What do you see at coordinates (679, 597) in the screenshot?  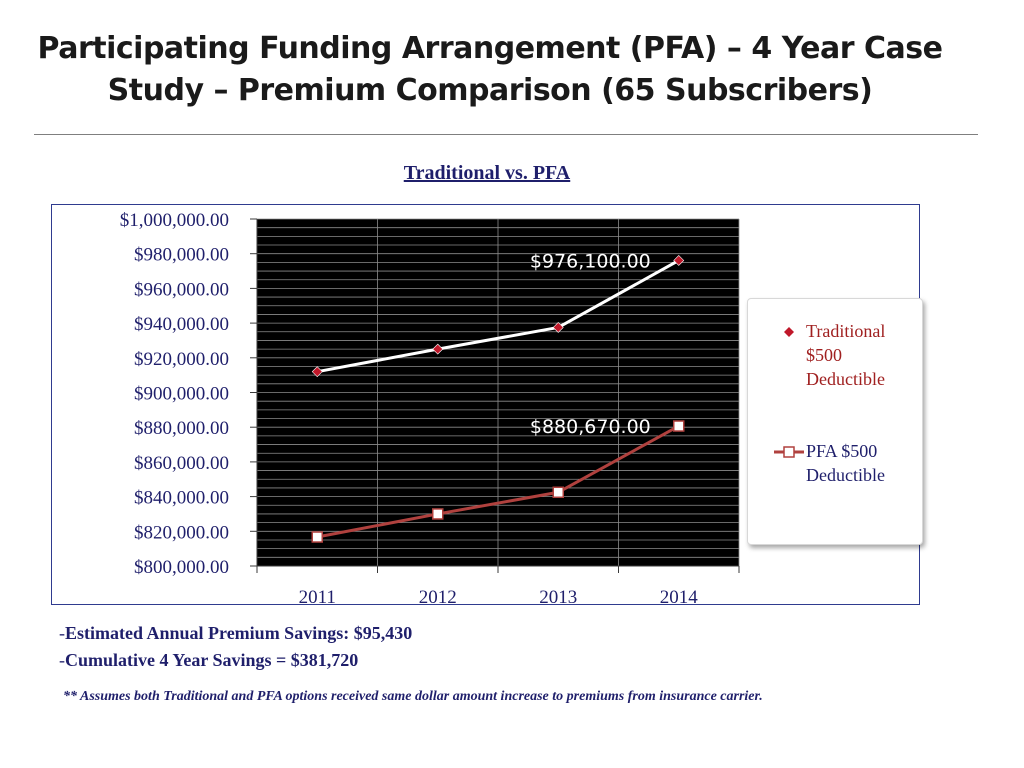 I see `x-tick-label: 2014` at bounding box center [679, 597].